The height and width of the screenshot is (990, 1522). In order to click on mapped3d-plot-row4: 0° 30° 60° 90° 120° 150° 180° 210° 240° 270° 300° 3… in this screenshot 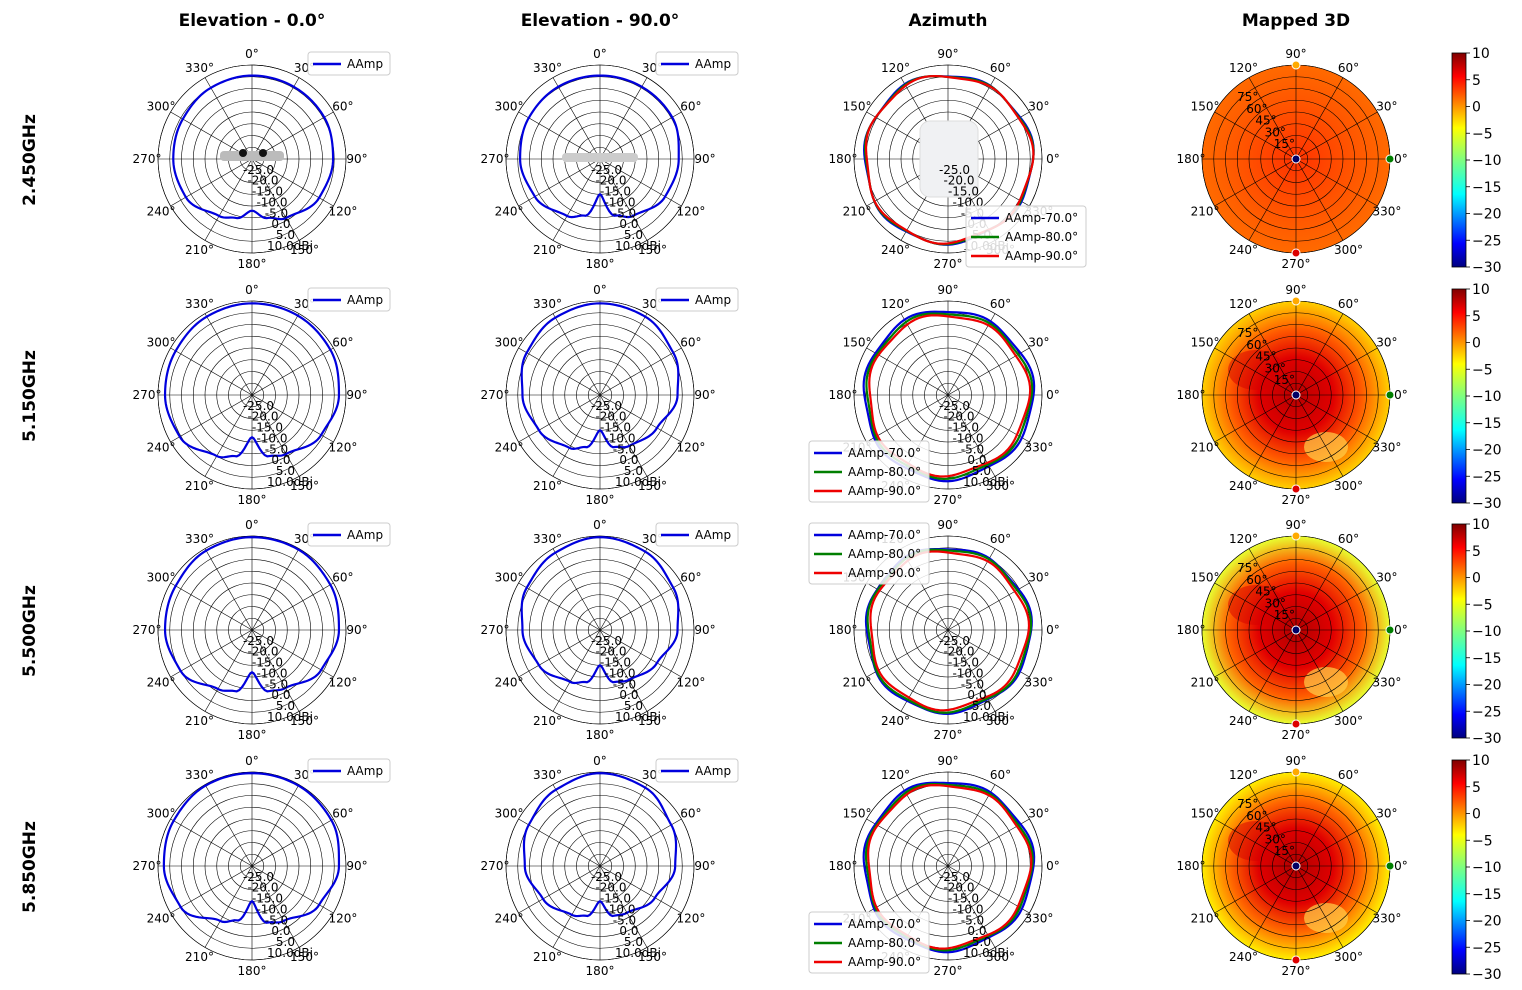, I will do `click(1339, 868)`.